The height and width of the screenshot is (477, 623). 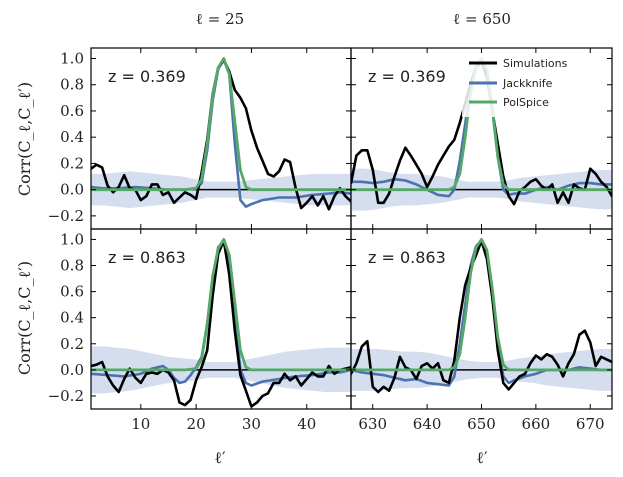 What do you see at coordinates (220, 19) in the screenshot?
I see `column-title-left: ℓ = 25` at bounding box center [220, 19].